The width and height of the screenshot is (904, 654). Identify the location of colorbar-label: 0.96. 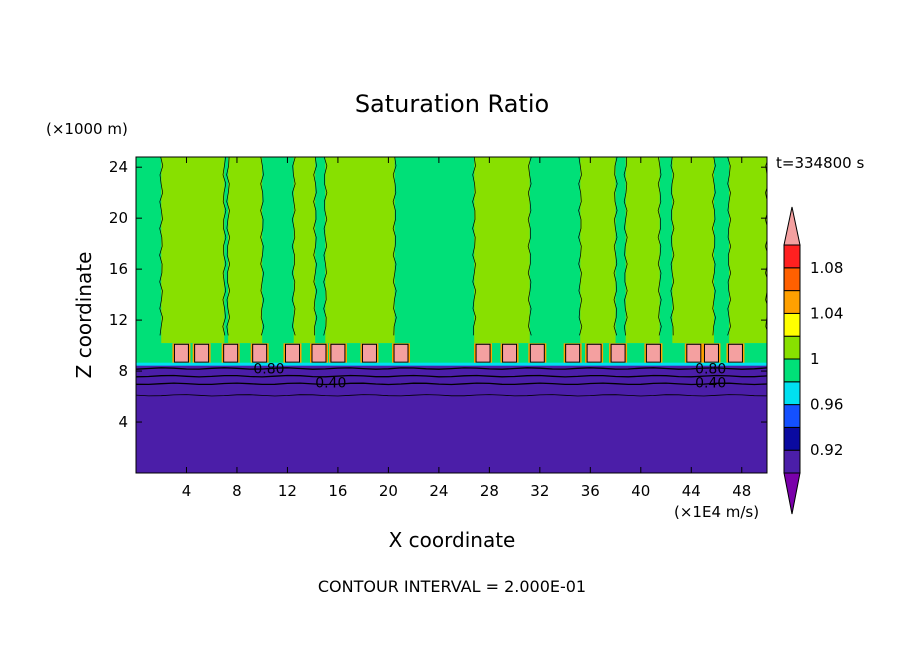
(826, 405).